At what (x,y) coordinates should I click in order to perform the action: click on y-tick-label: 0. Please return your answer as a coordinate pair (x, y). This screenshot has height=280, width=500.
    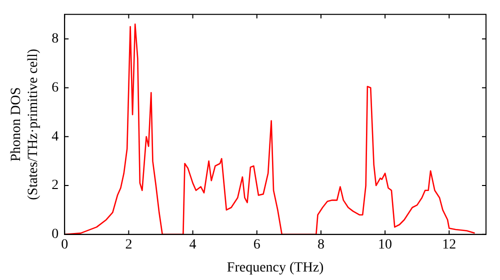
    Looking at the image, I should click on (55, 234).